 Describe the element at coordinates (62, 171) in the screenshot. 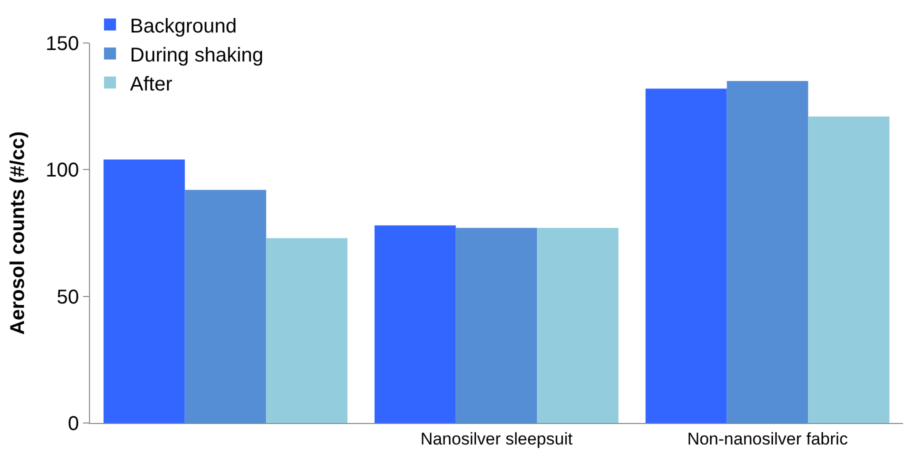

I see `y-tick-label: 100` at that location.